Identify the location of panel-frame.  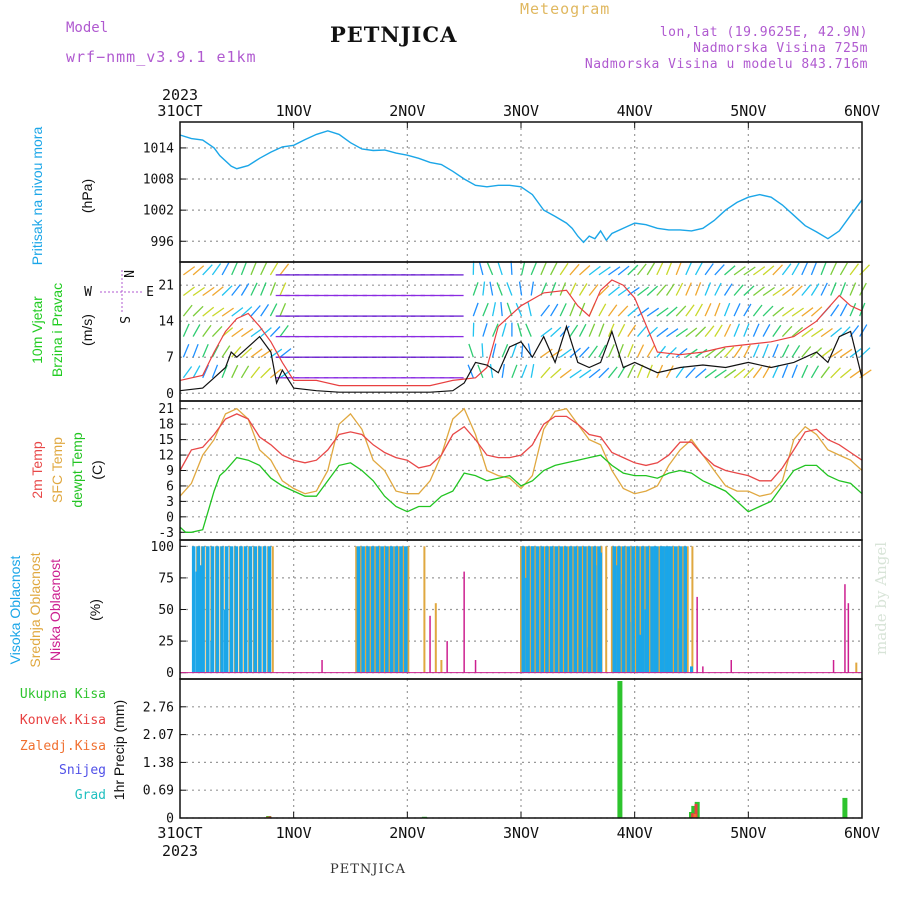
(521, 331).